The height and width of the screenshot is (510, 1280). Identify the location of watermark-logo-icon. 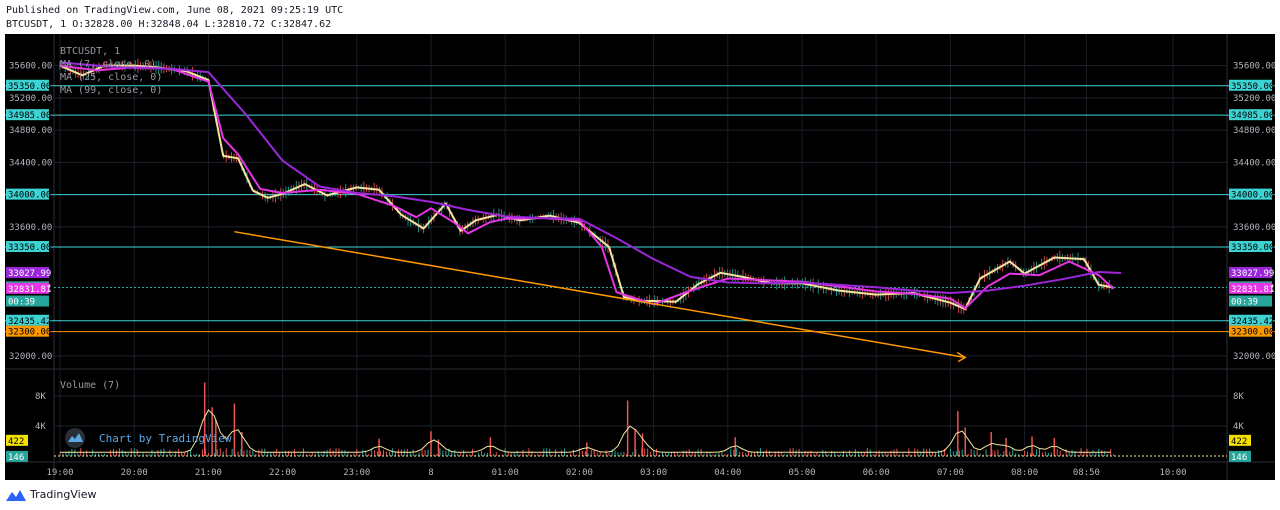
(75, 438).